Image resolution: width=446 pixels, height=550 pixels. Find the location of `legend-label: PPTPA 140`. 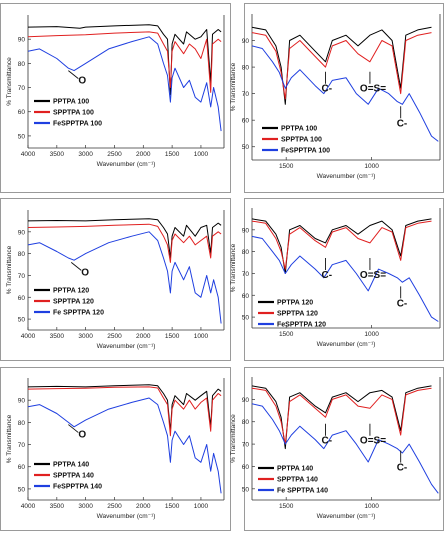

legend-label: PPTPA 140 is located at coordinates (71, 465).